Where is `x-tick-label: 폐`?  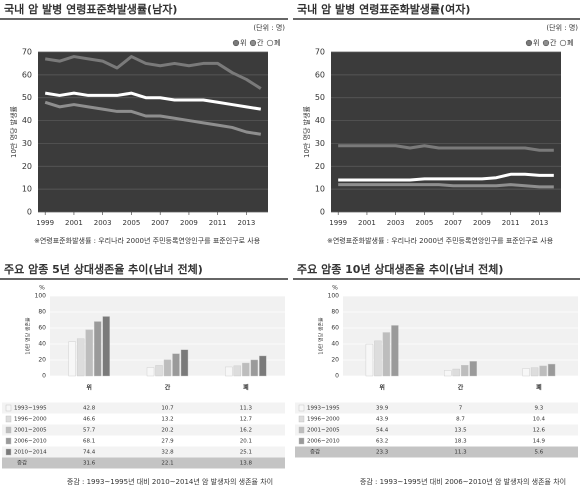
x-tick-label: 폐 is located at coordinates (246, 388).